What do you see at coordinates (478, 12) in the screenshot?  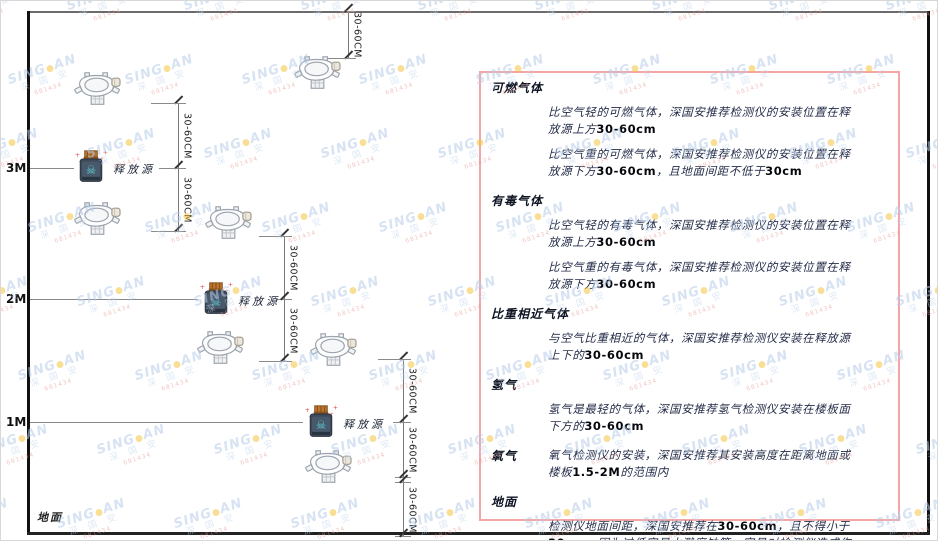 I see `ceiling-line` at bounding box center [478, 12].